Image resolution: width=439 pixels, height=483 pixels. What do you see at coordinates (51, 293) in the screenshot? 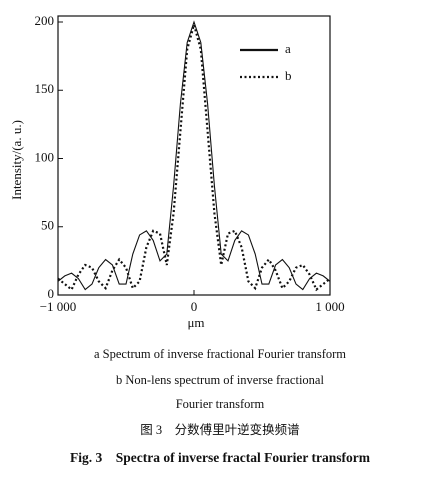
I see `y-tick-label: 0` at bounding box center [51, 293].